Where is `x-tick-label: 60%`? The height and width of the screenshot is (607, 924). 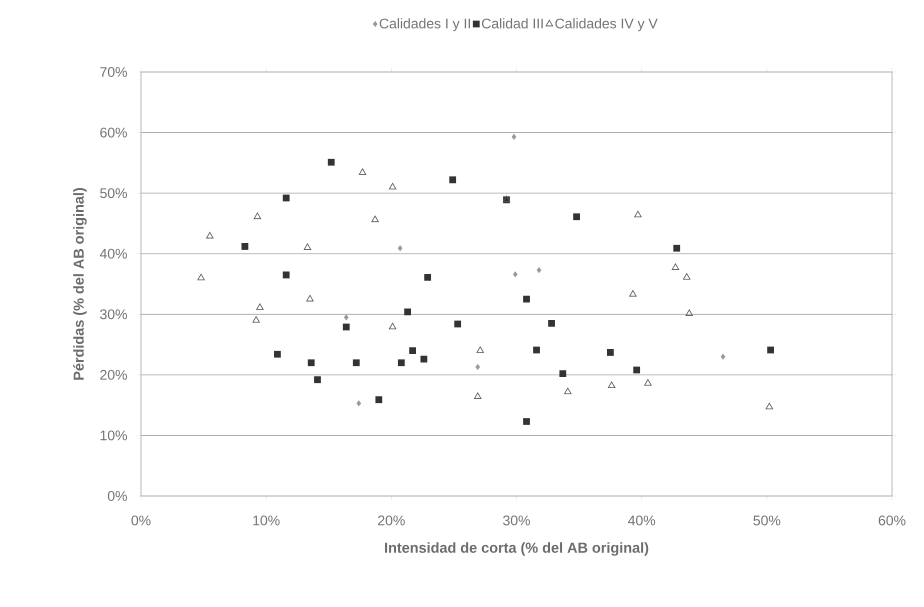
x-tick-label: 60% is located at coordinates (892, 521).